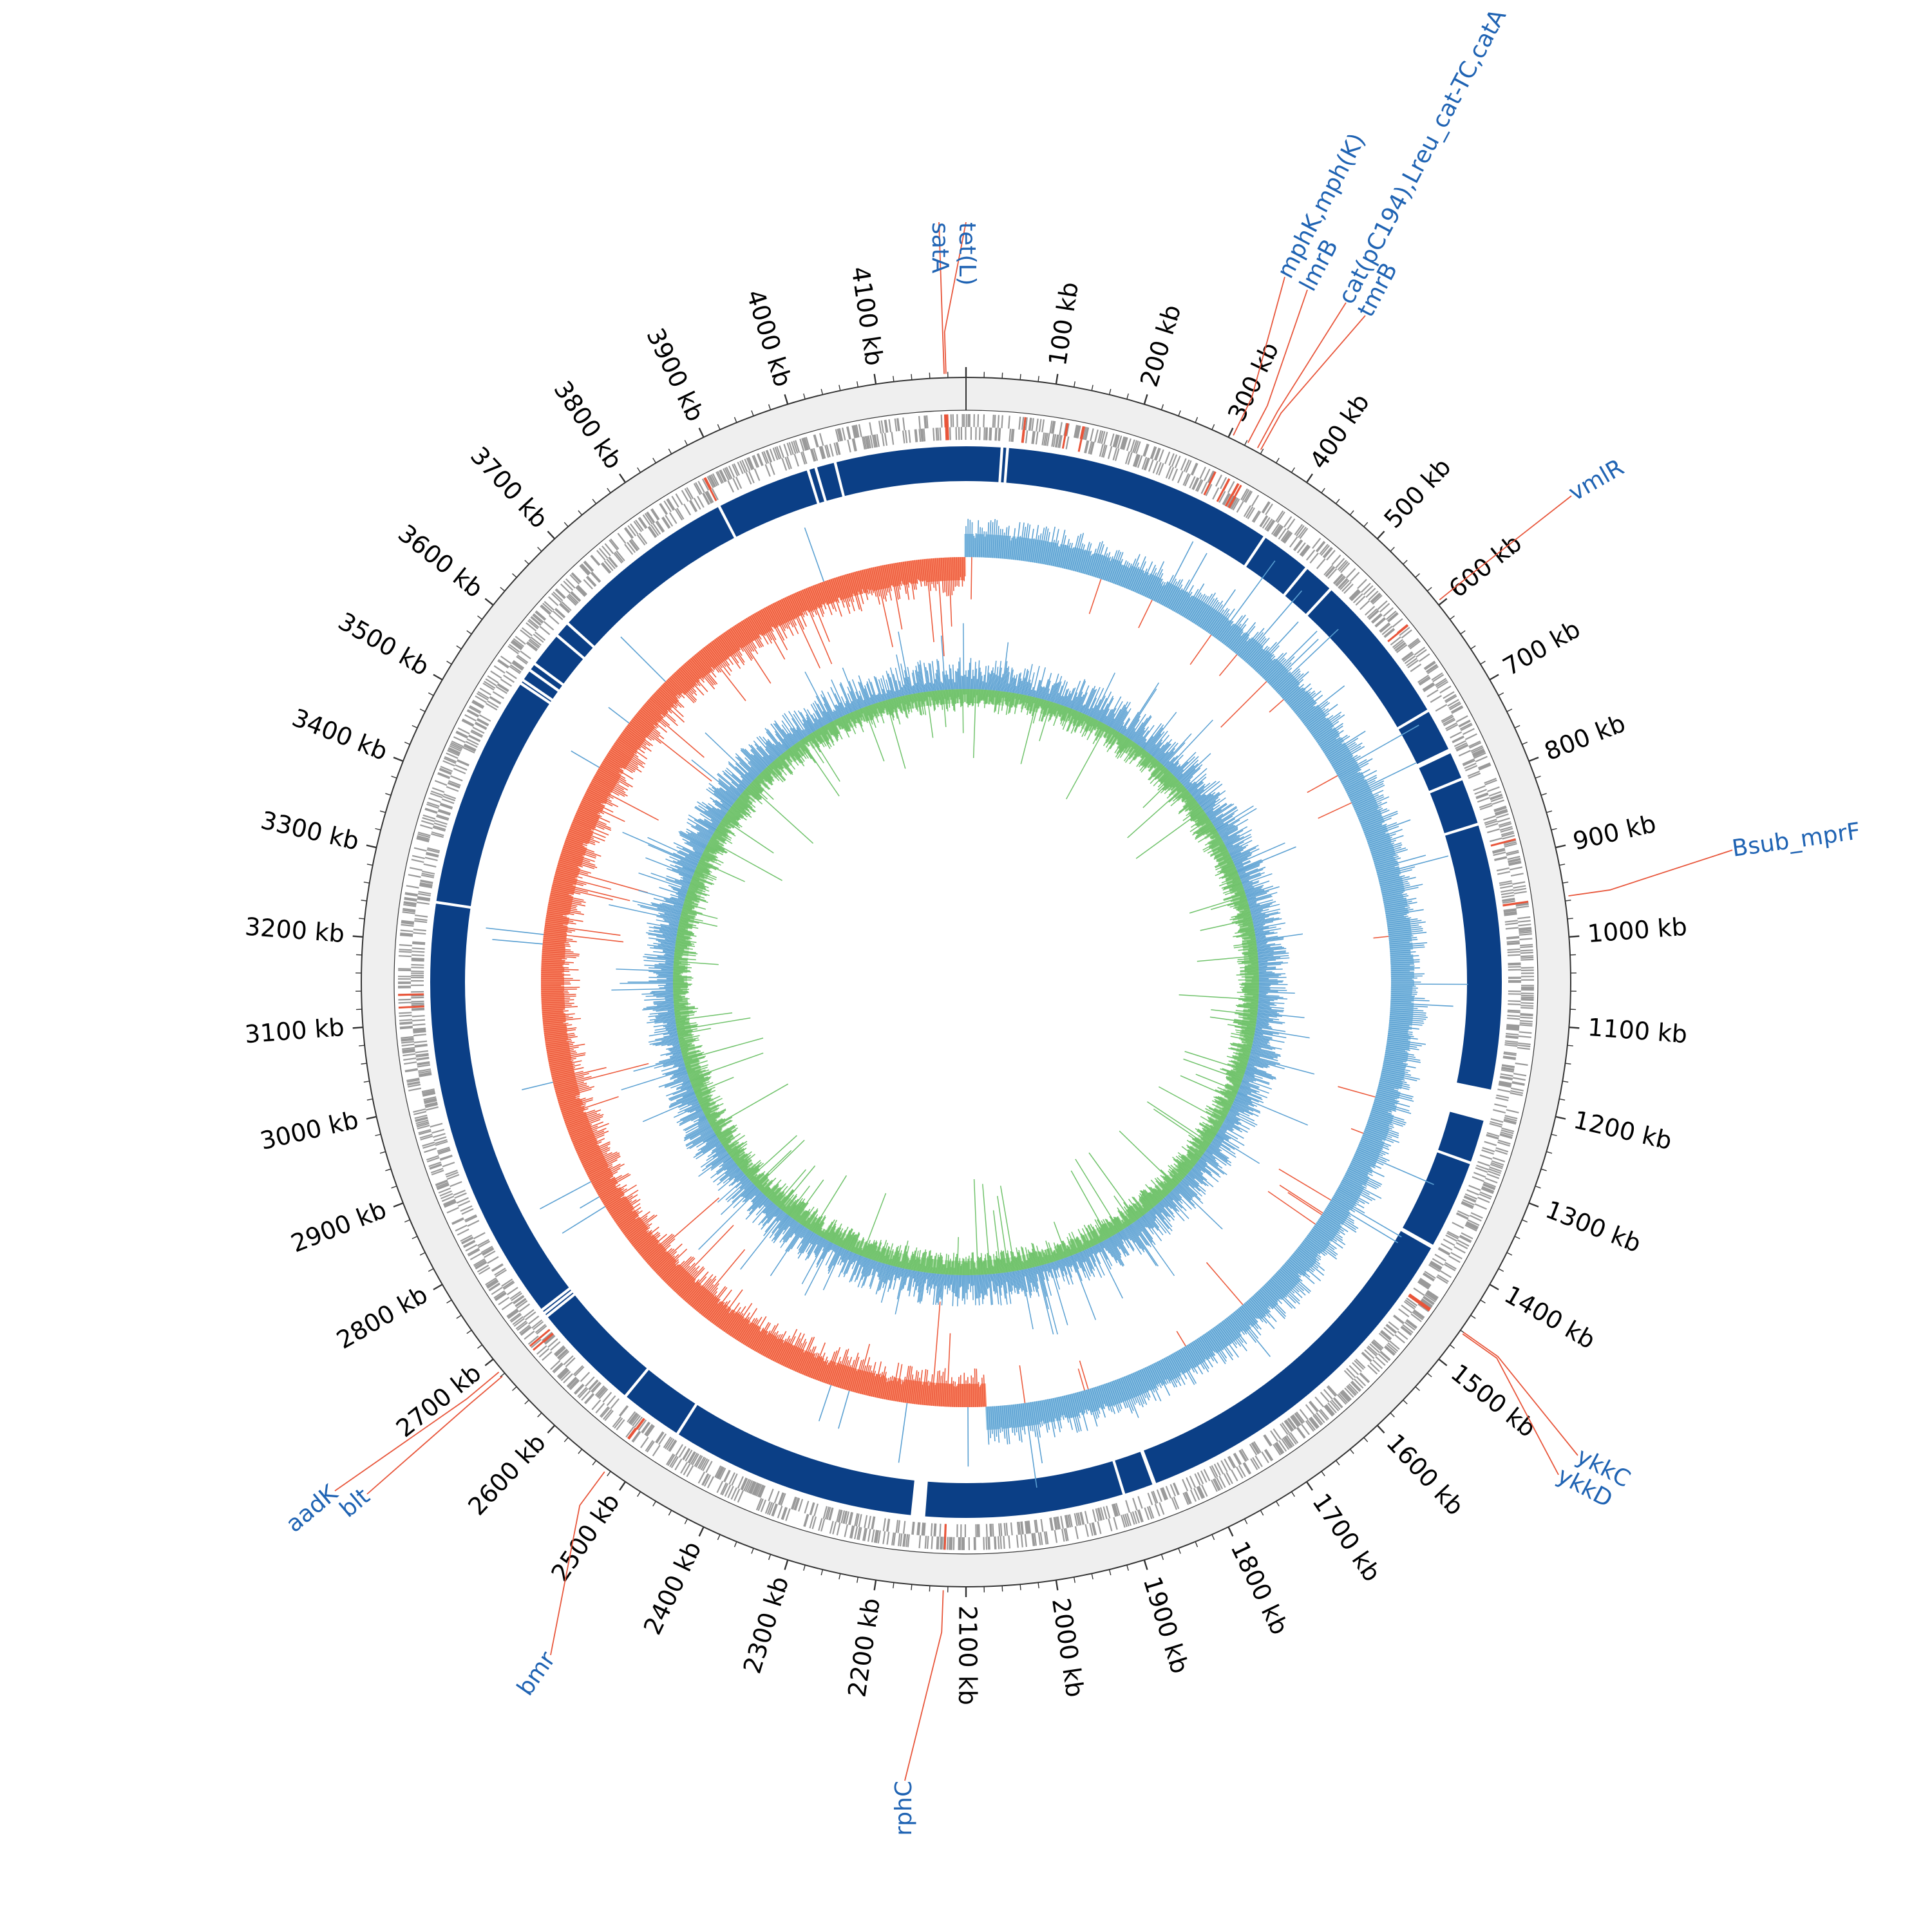 Image resolution: width=1932 pixels, height=1932 pixels. What do you see at coordinates (294, 1030) in the screenshot?
I see `tick-label: 3100 kb` at bounding box center [294, 1030].